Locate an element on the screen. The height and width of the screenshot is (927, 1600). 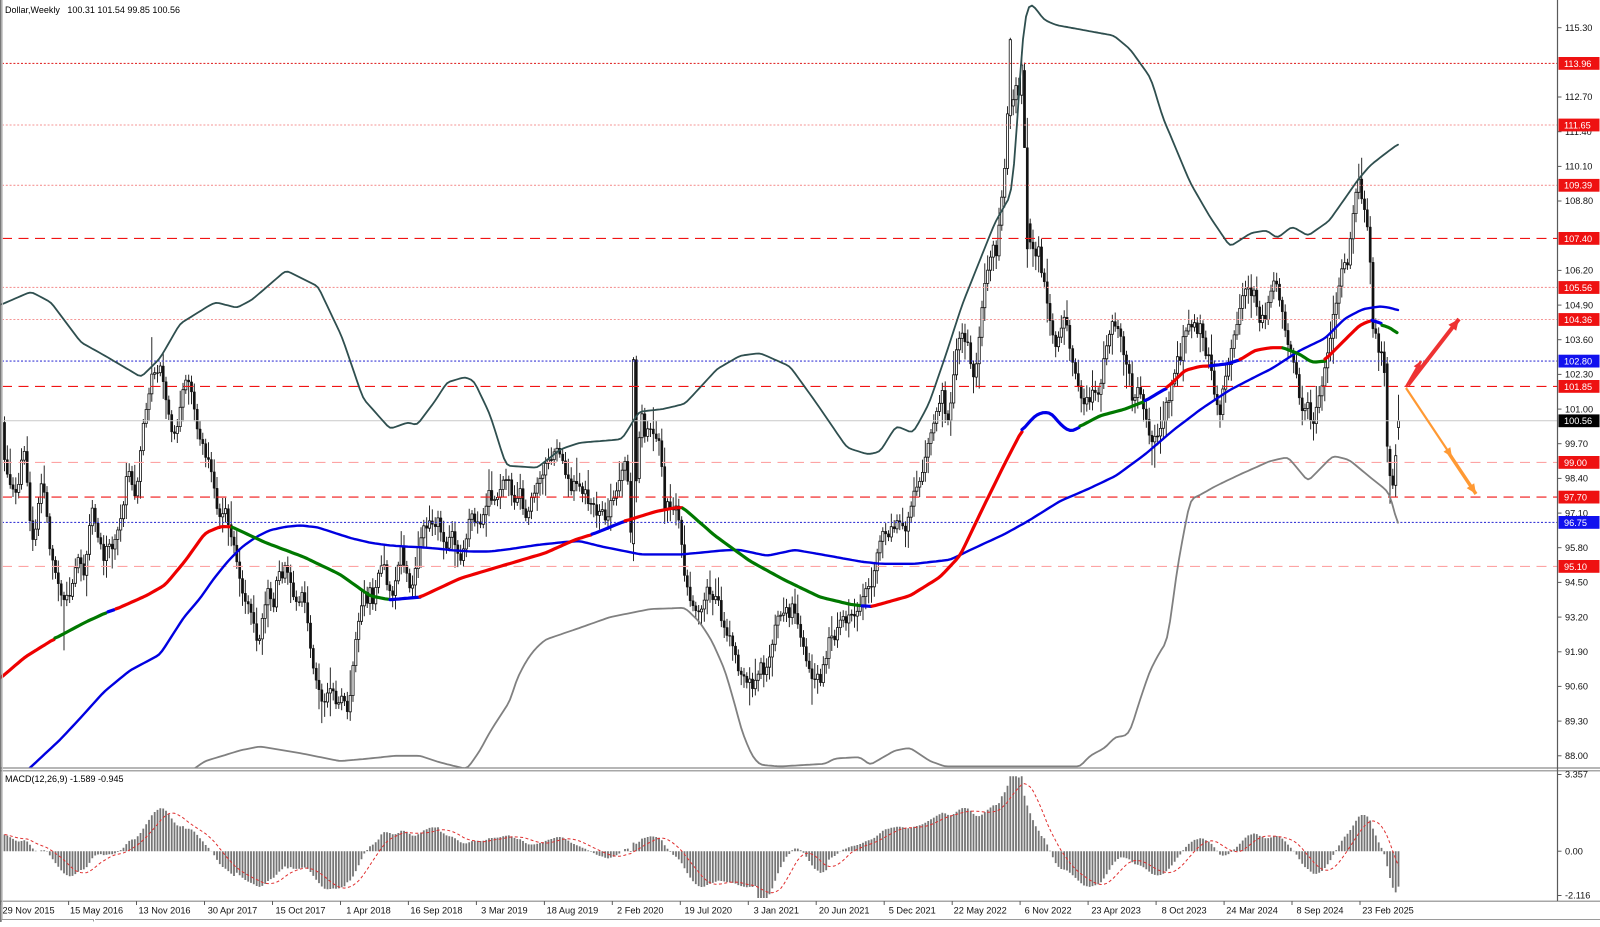
svg-text: 110.10 is located at coordinates (1578, 167).